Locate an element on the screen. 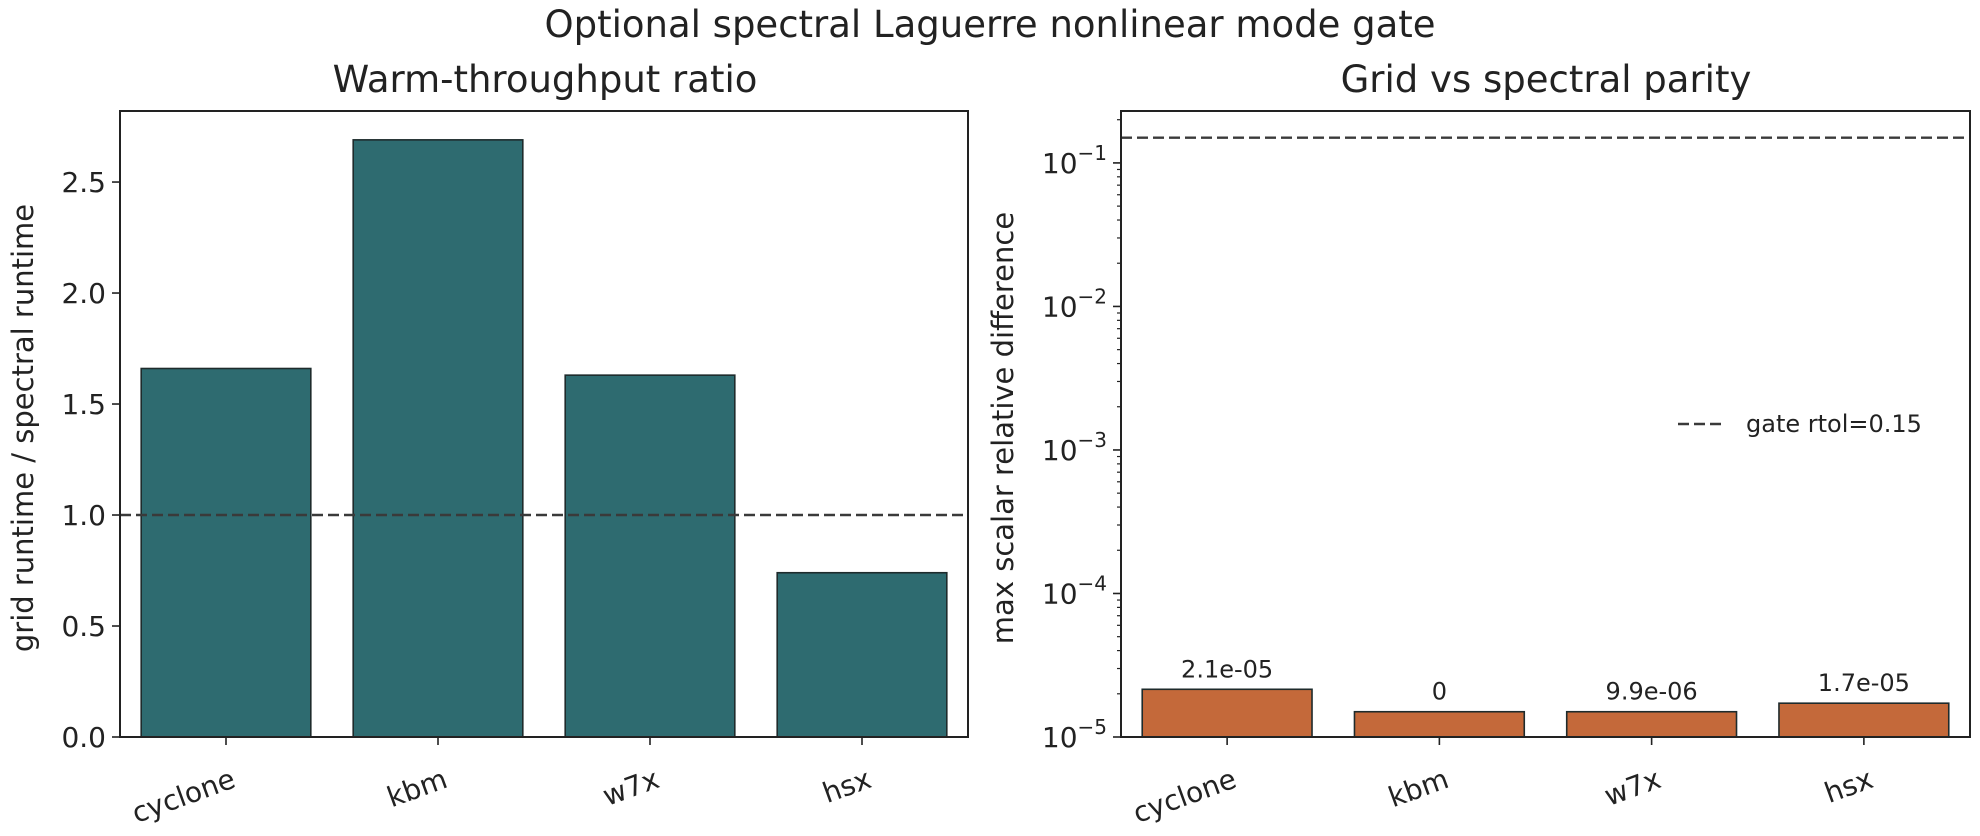 The width and height of the screenshot is (1980, 836). parity-ytick-label: 10⁻³ is located at coordinates (1074, 447).